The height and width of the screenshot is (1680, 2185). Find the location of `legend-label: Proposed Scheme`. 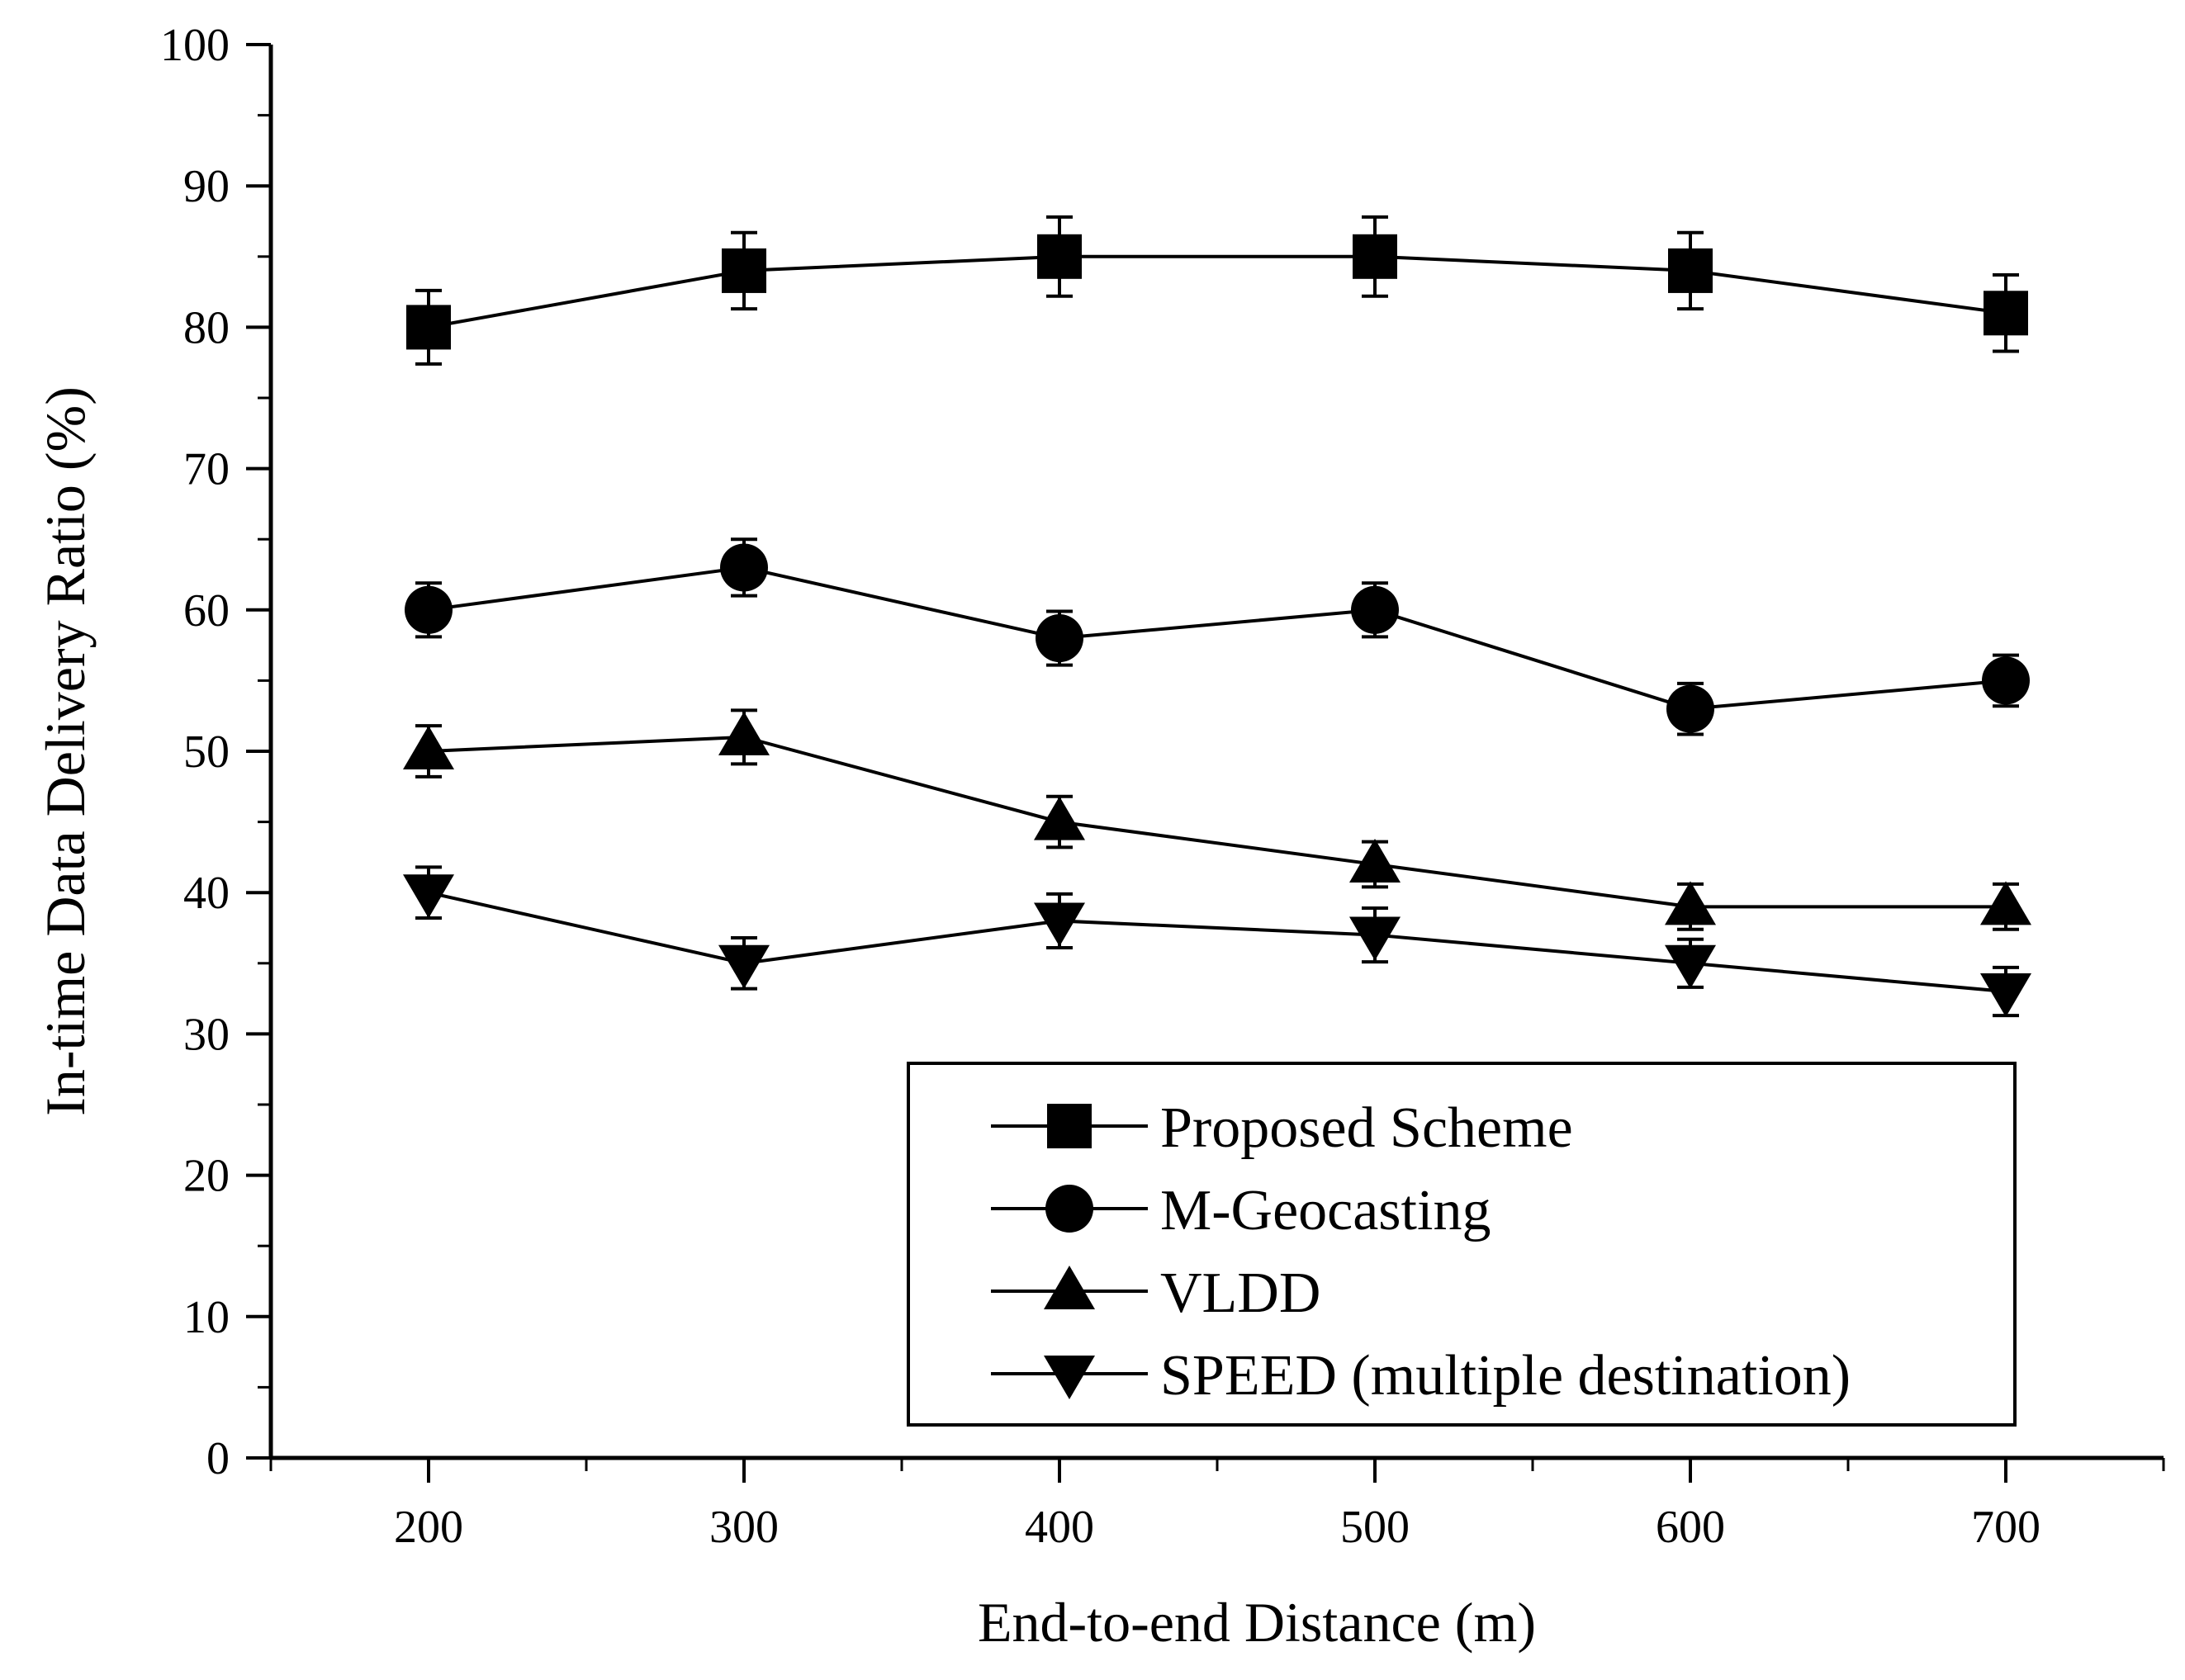

legend-label: Proposed Scheme is located at coordinates (1366, 1128).